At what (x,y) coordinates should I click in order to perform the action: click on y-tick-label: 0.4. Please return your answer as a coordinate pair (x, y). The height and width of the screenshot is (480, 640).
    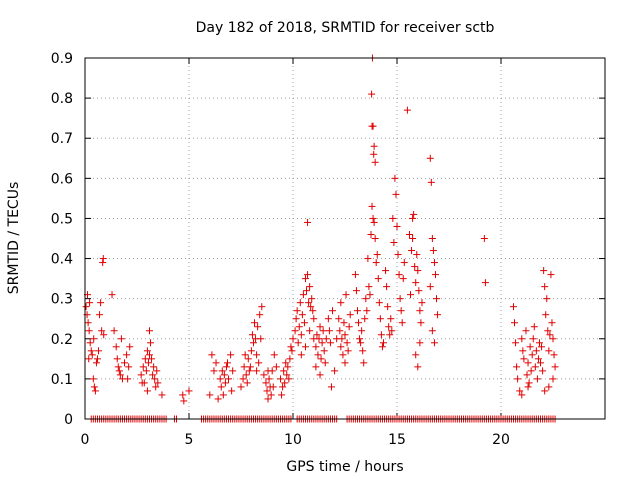
    Looking at the image, I should click on (62, 260).